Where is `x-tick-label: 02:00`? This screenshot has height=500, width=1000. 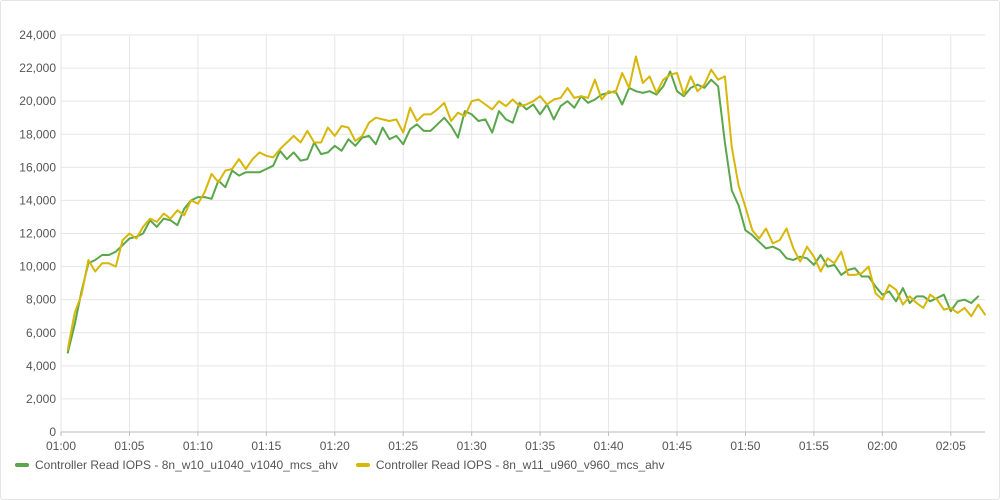 x-tick-label: 02:00 is located at coordinates (882, 446).